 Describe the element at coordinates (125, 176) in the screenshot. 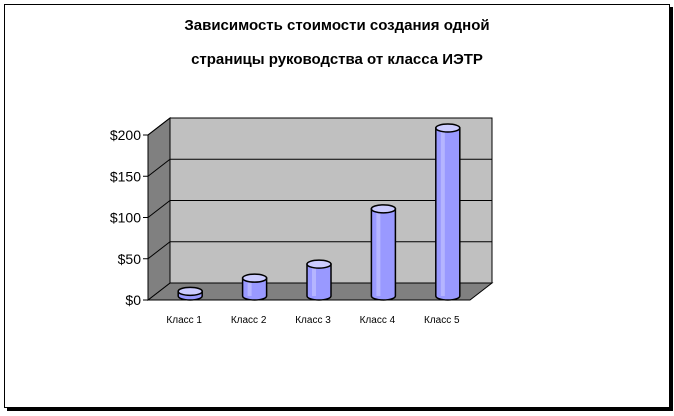

I see `y-tick-label: $150` at that location.